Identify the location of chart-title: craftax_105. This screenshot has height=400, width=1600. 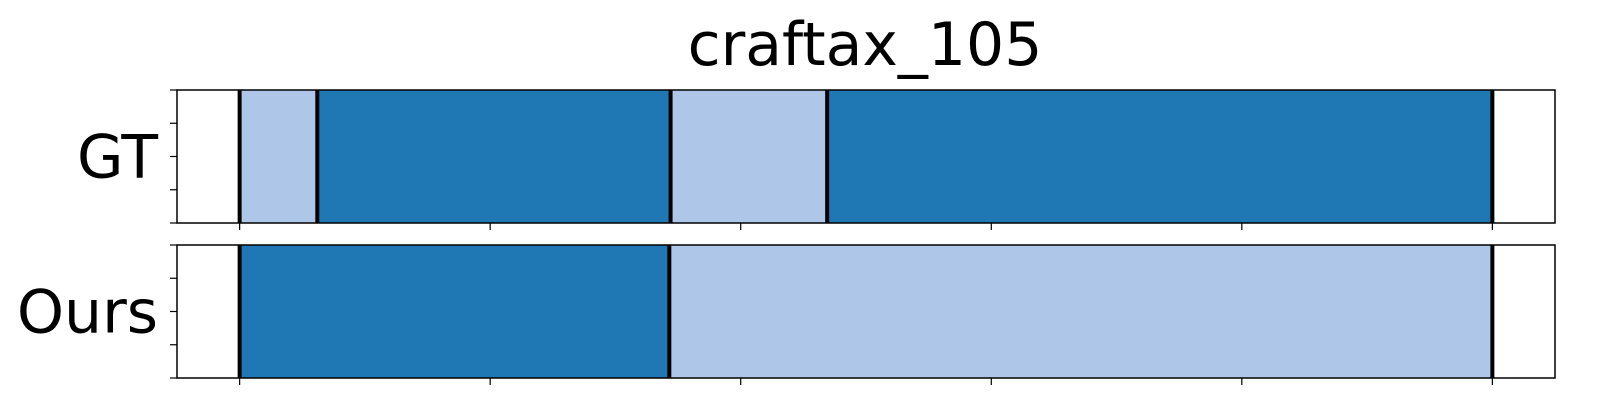
(865, 45).